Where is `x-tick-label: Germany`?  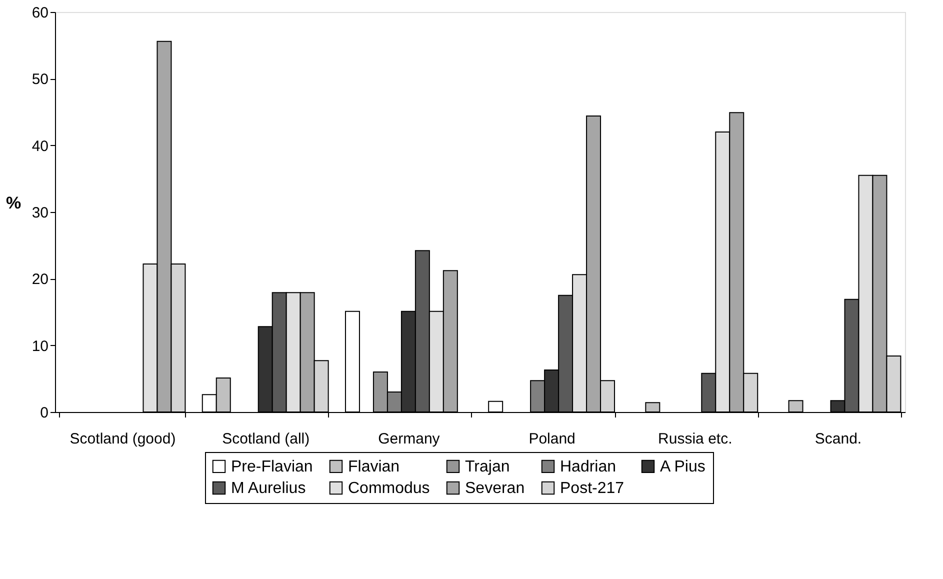
x-tick-label: Germany is located at coordinates (409, 439).